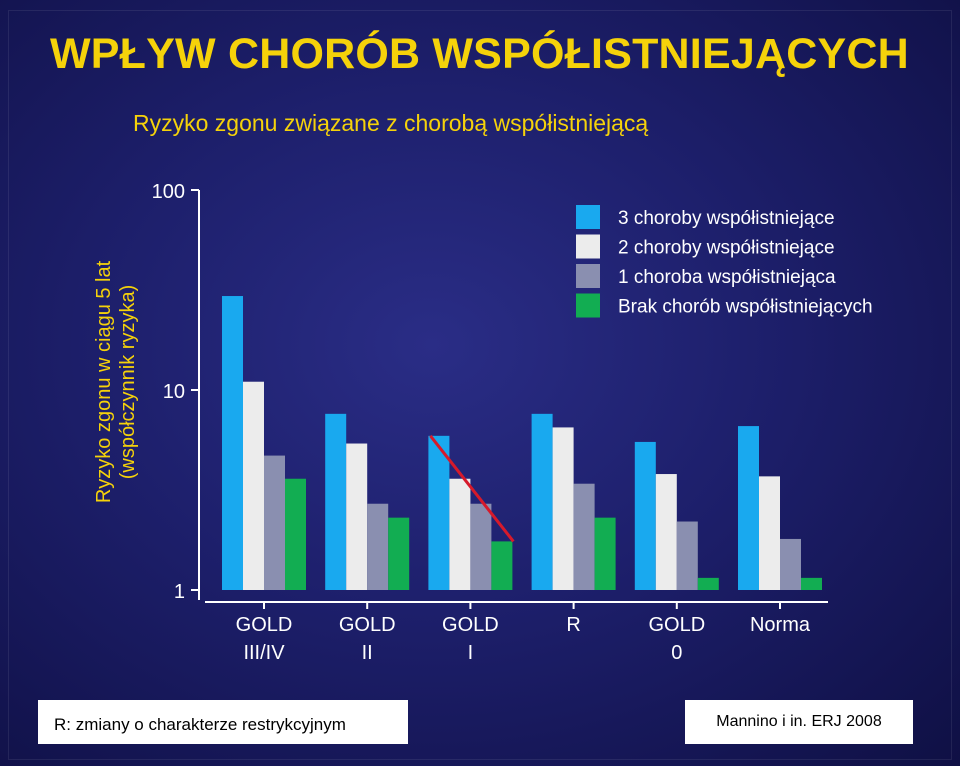 The height and width of the screenshot is (766, 960). Describe the element at coordinates (174, 392) in the screenshot. I see `y-tick-label: 10` at that location.